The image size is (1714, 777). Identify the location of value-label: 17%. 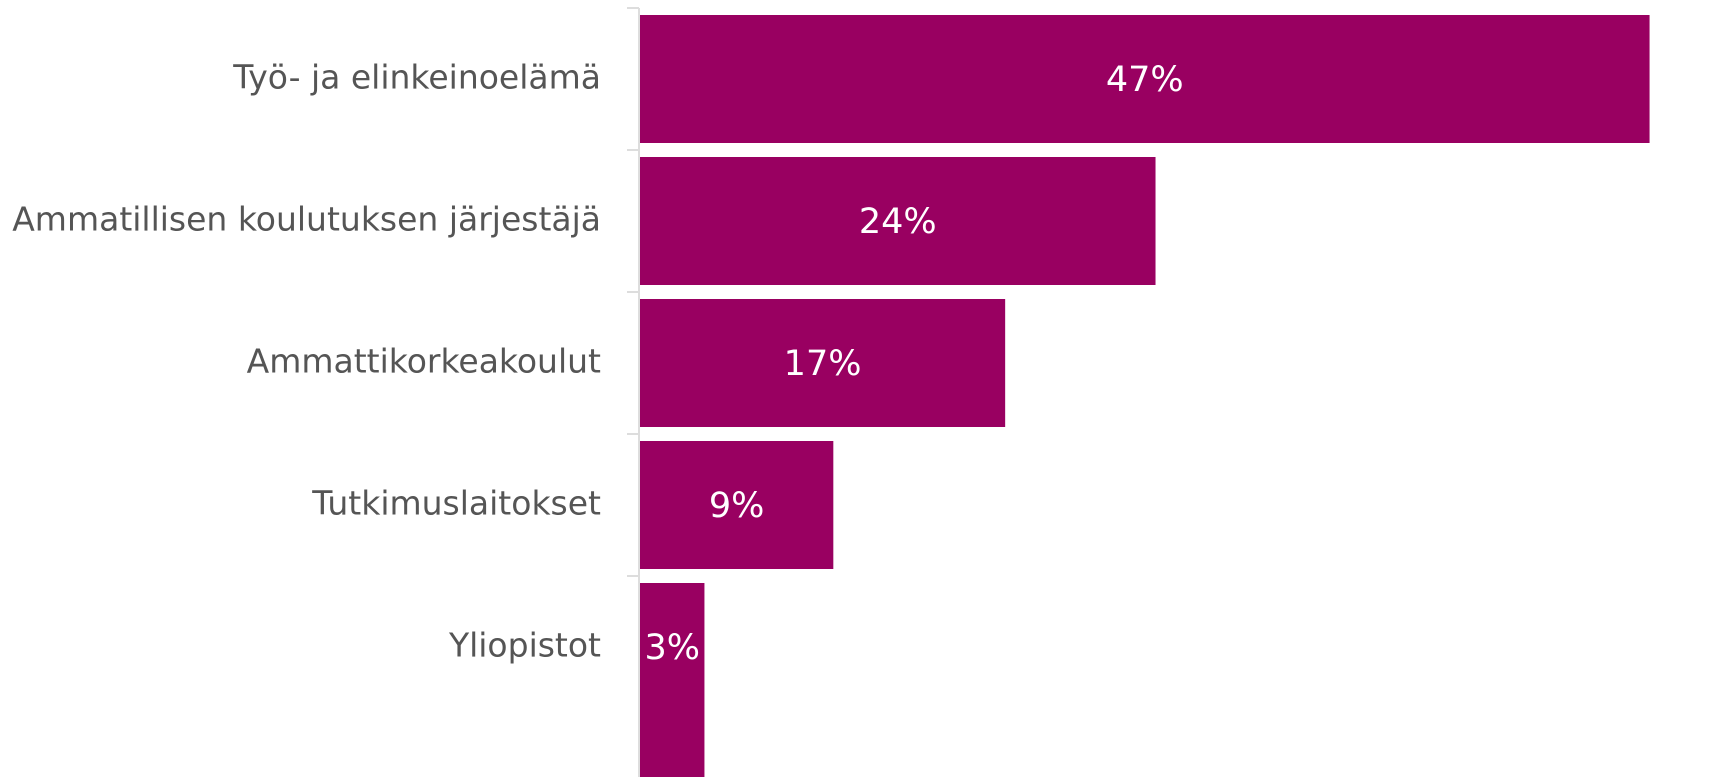
(823, 364).